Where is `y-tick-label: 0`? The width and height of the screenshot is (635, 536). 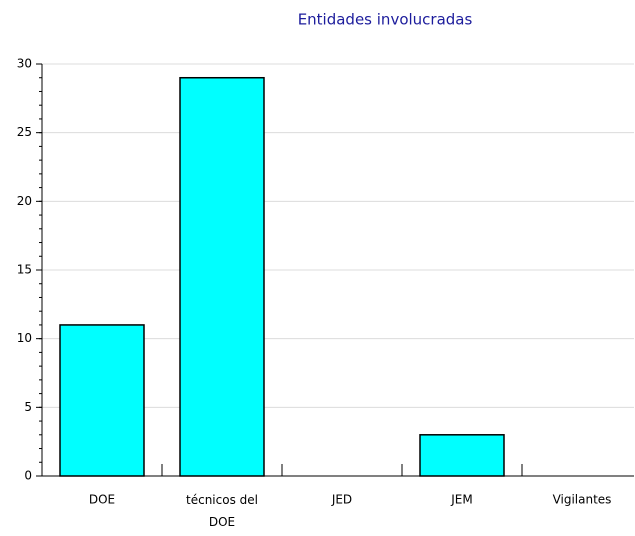
y-tick-label: 0 is located at coordinates (28, 476).